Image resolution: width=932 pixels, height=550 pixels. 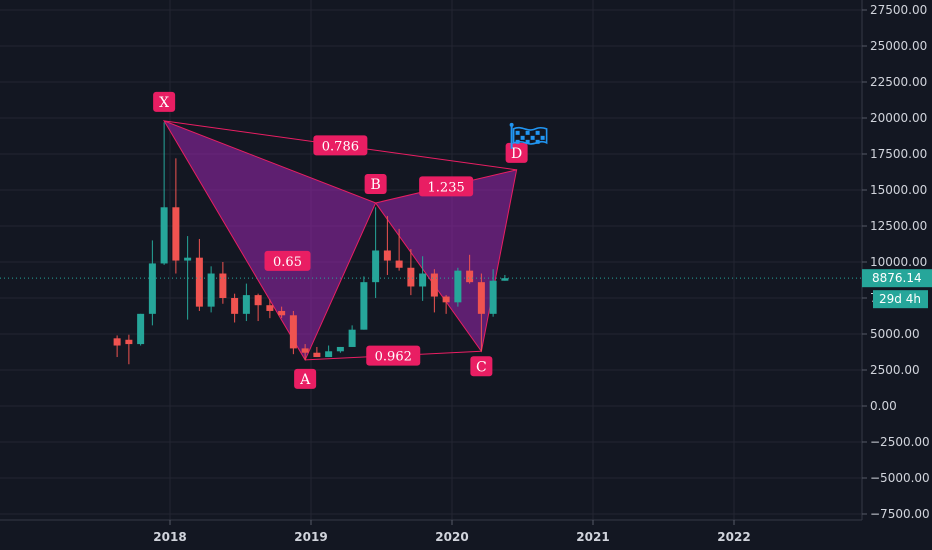 What do you see at coordinates (895, 334) in the screenshot?
I see `price-tick-label: 5000.00` at bounding box center [895, 334].